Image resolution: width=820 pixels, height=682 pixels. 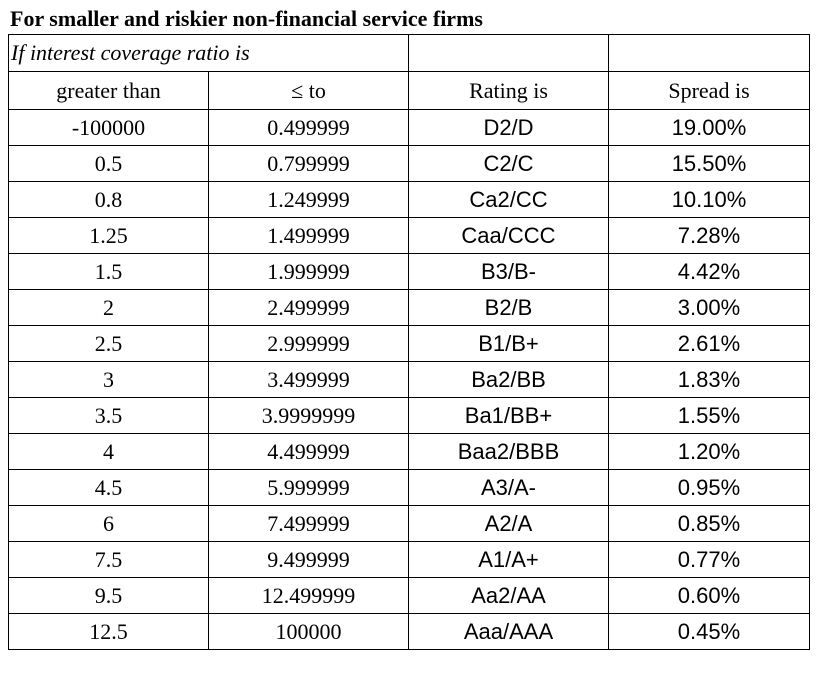 I want to click on cell-greater-than: 1.5, so click(x=108, y=271).